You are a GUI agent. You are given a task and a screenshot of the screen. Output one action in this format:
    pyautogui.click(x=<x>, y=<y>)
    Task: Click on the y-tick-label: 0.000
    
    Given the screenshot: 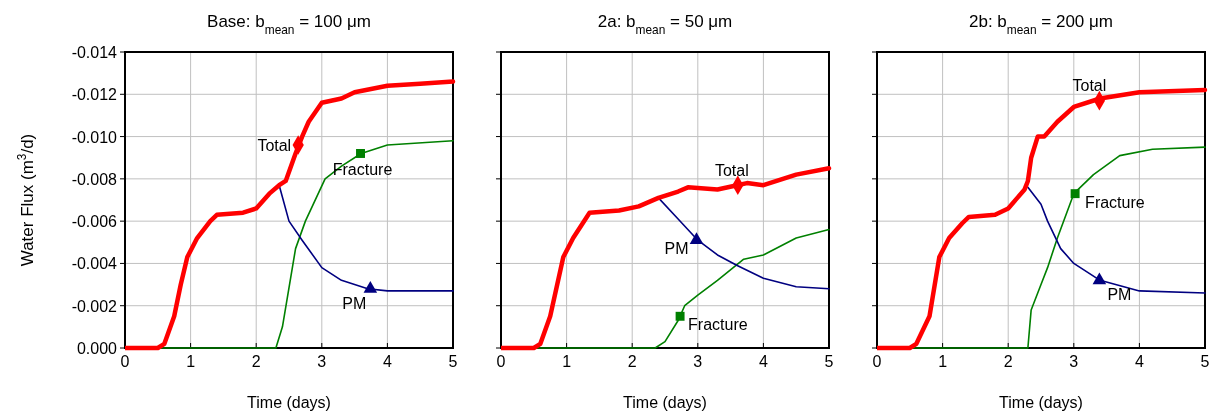 What is the action you would take?
    pyautogui.click(x=97, y=348)
    